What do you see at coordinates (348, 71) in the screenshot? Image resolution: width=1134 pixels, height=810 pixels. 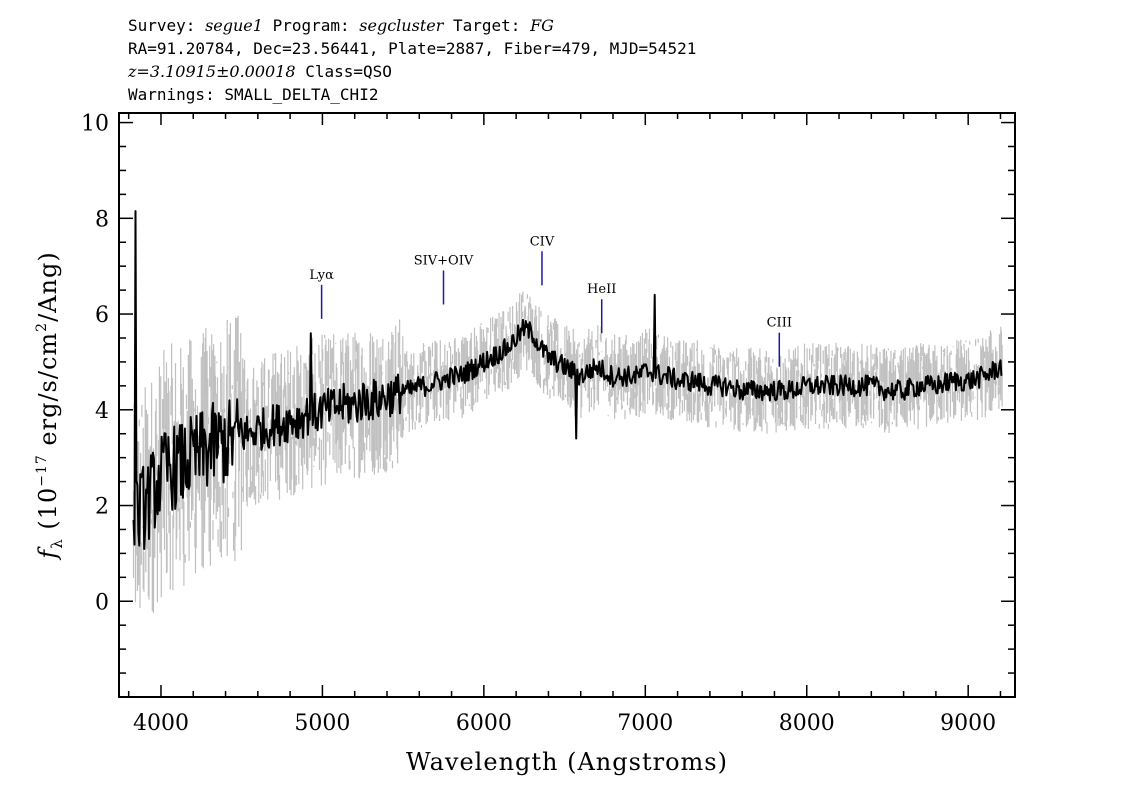 I see `class-value: Class=QSO` at bounding box center [348, 71].